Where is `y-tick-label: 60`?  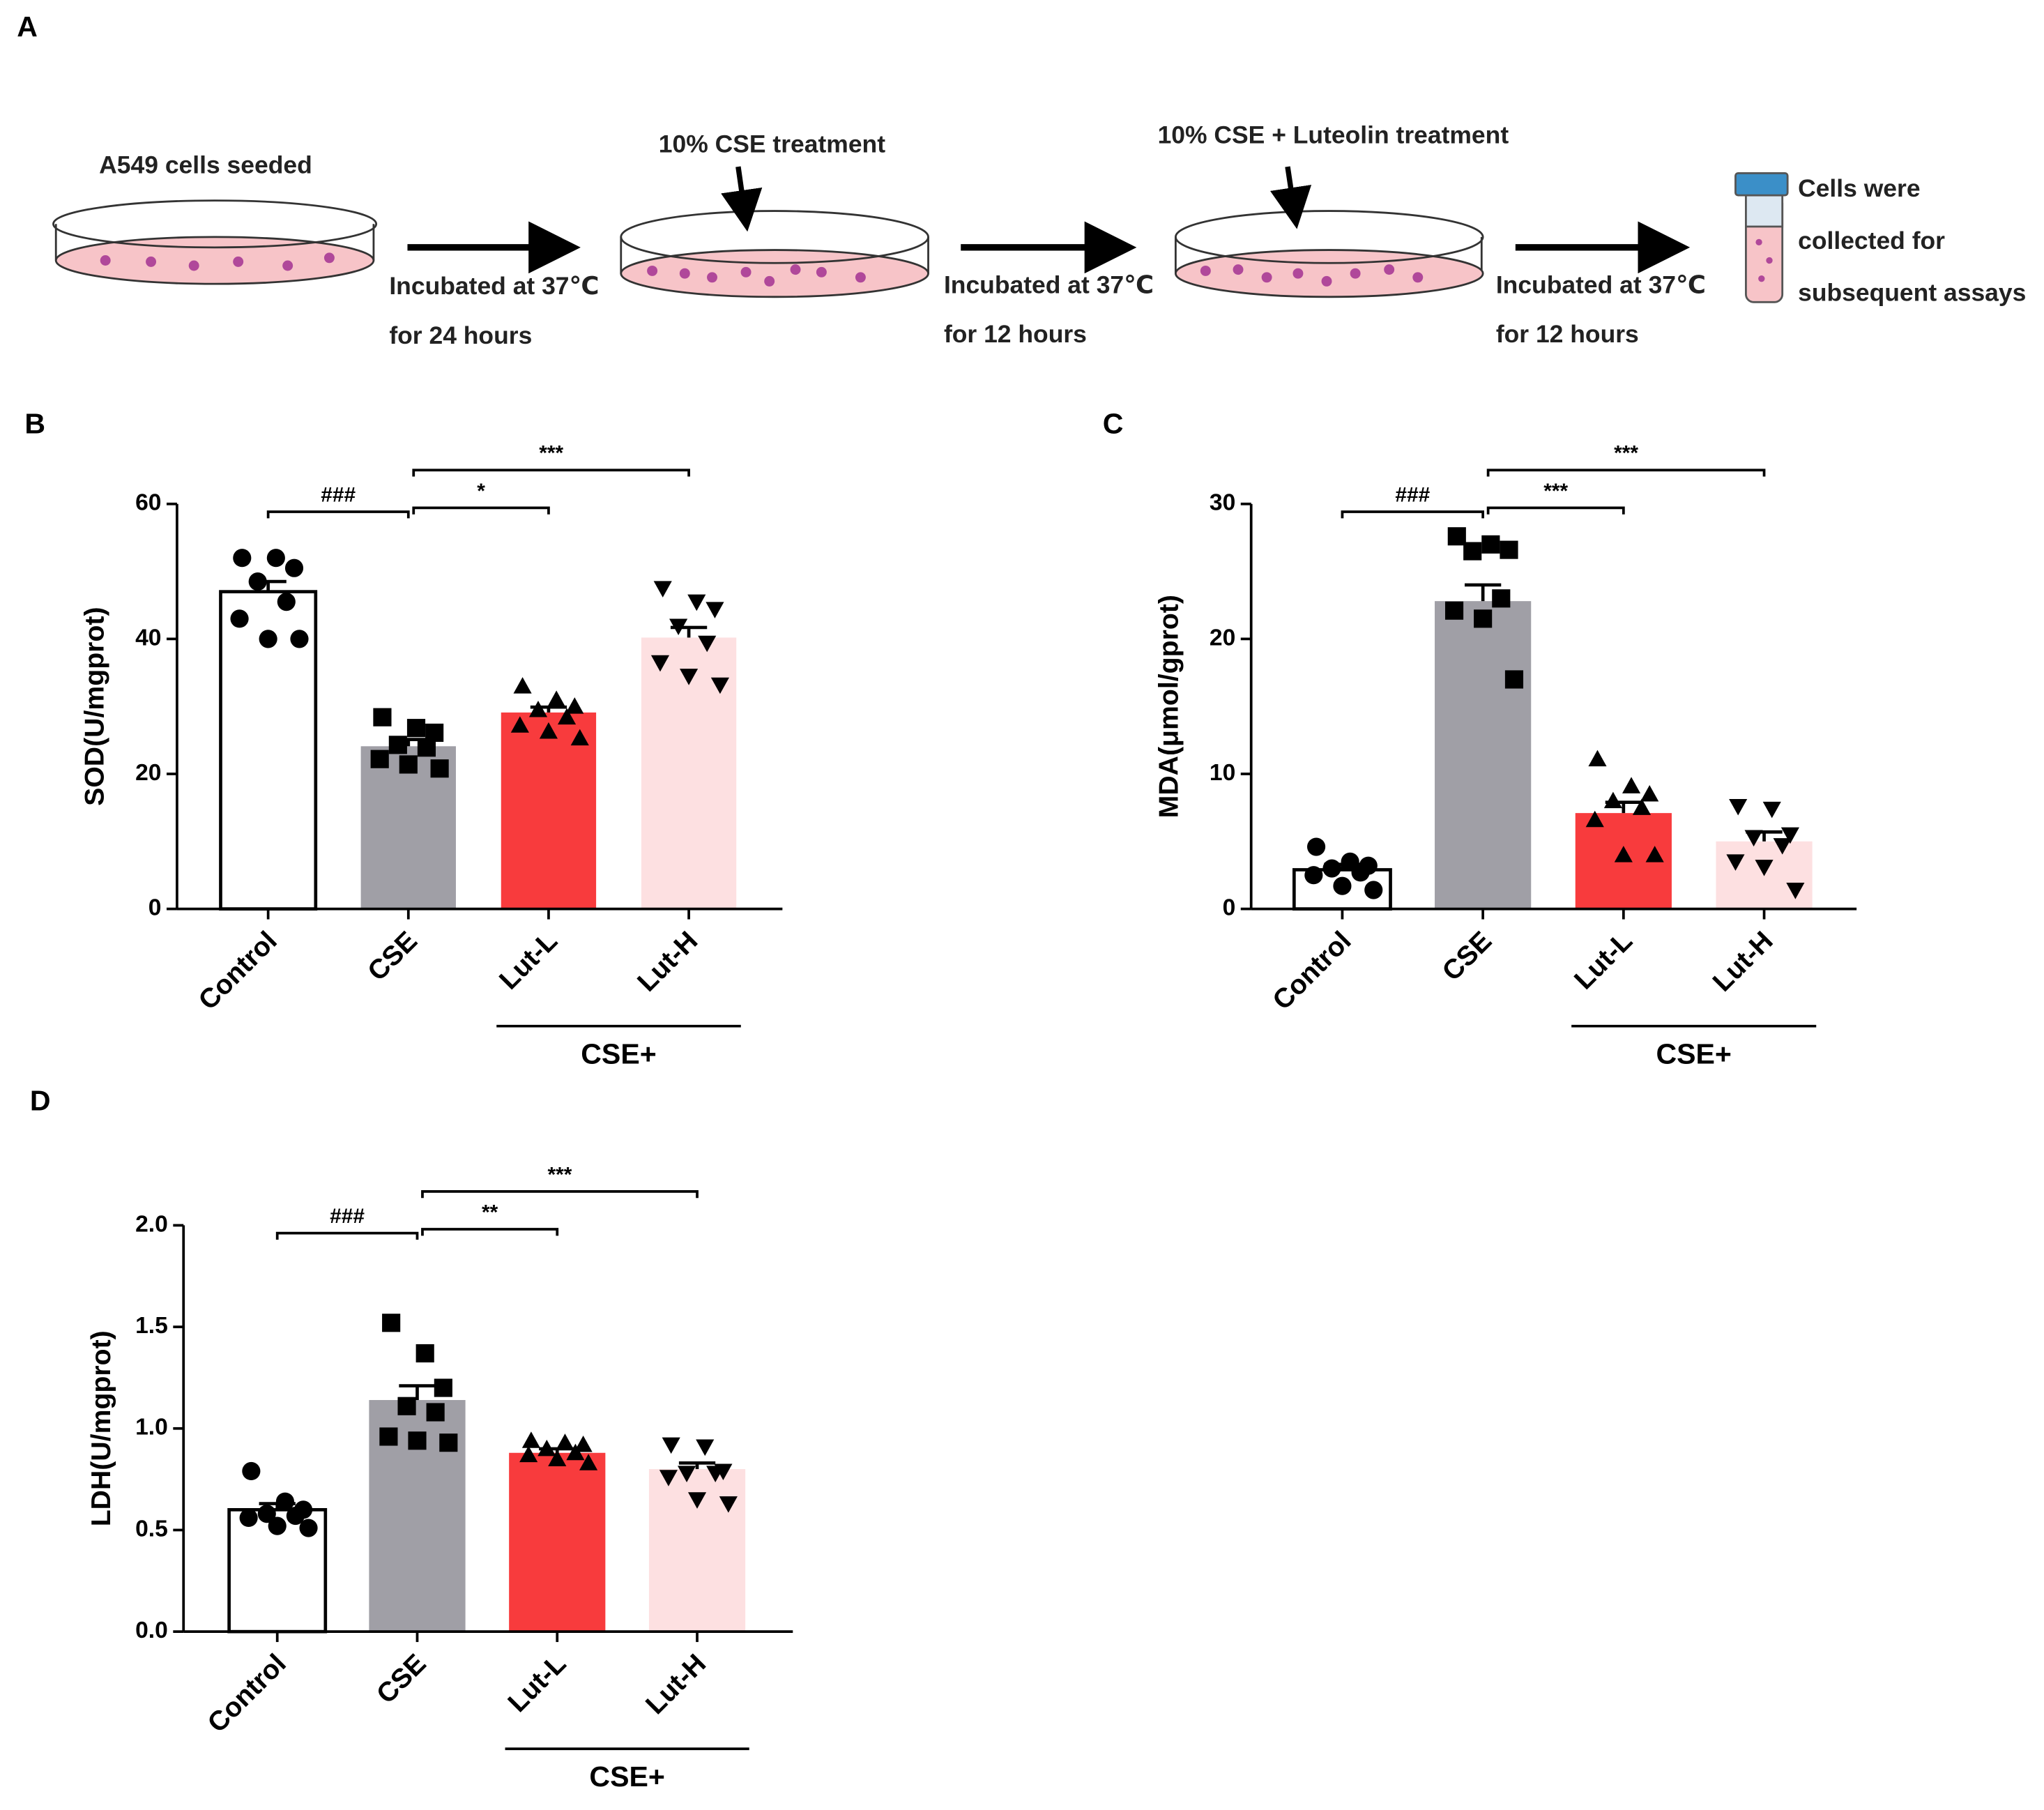
y-tick-label: 60 is located at coordinates (148, 503).